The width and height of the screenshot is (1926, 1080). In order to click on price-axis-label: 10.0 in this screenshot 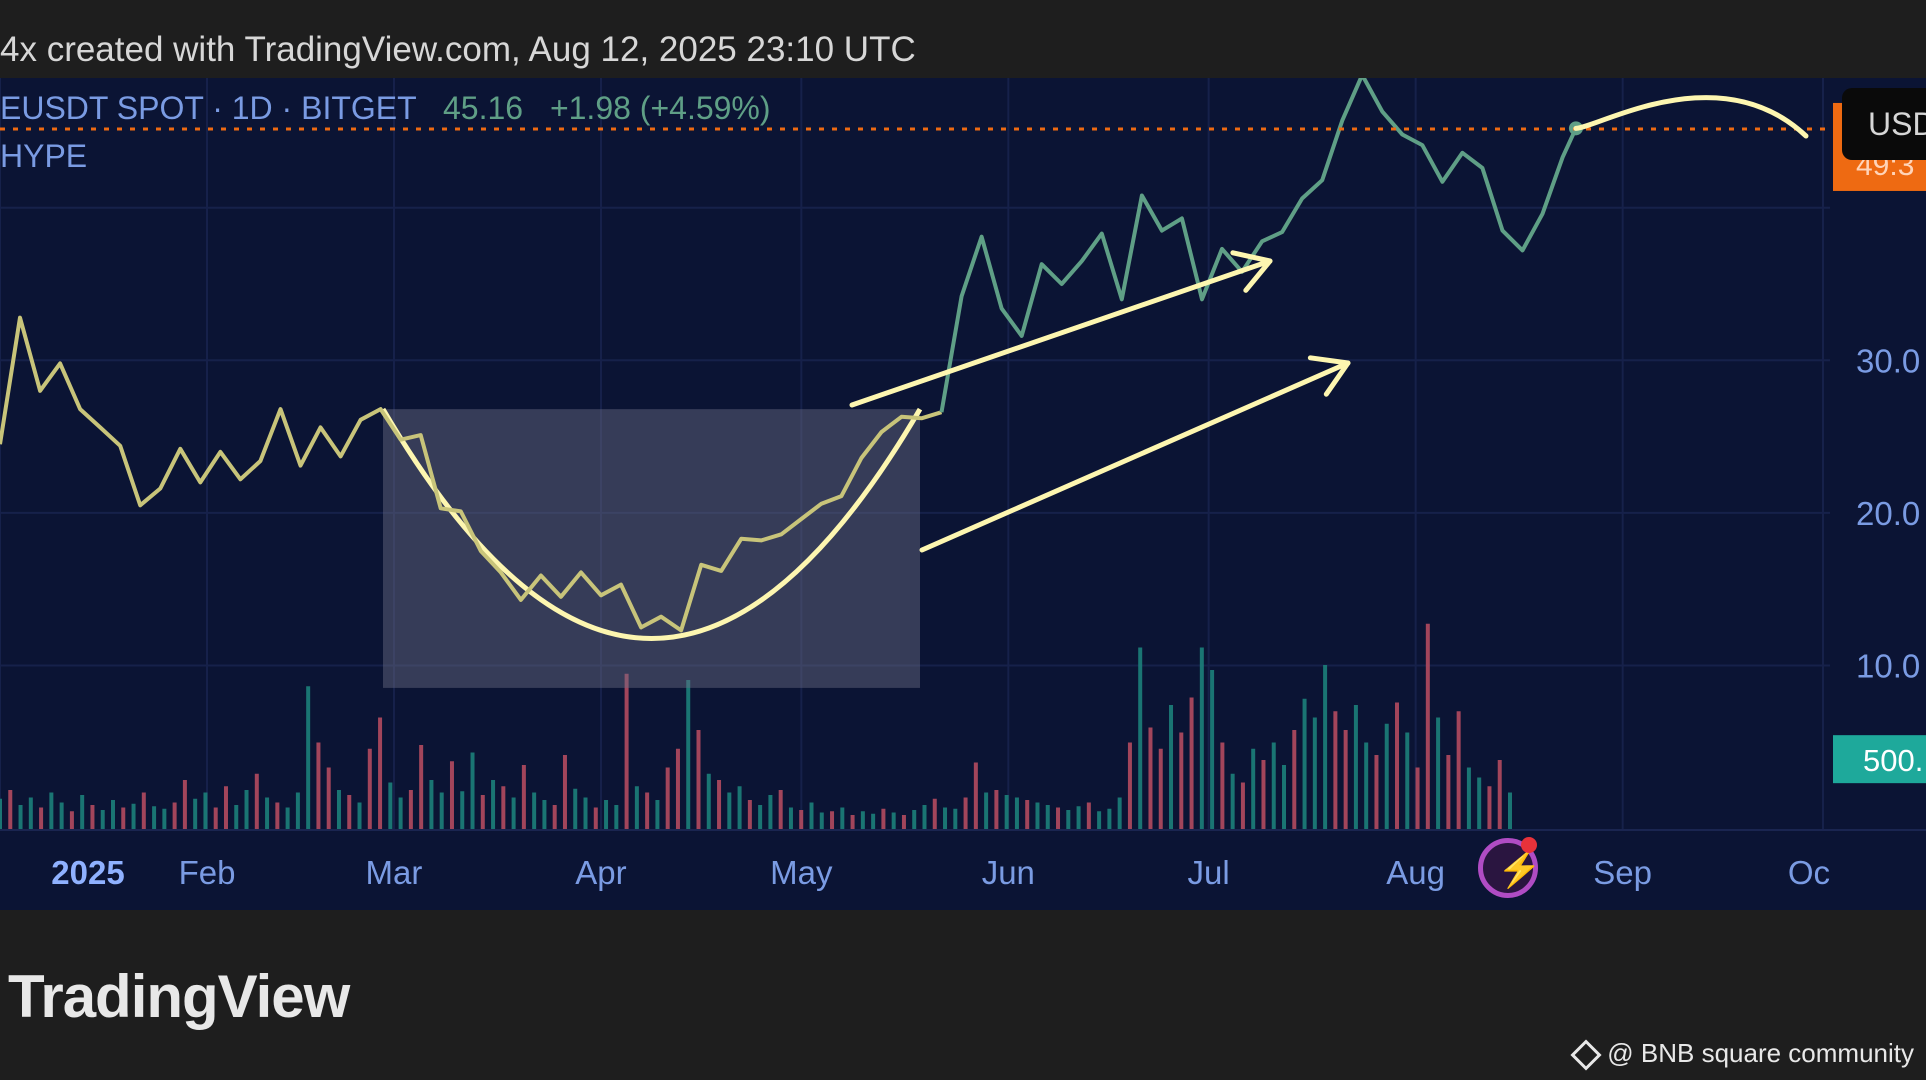, I will do `click(1888, 666)`.